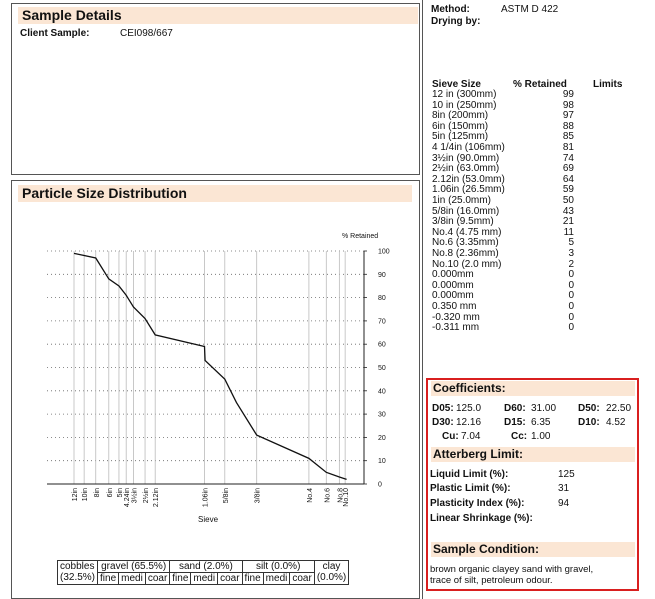  What do you see at coordinates (533, 549) in the screenshot?
I see `sample-condition-title: Sample Condition:` at bounding box center [533, 549].